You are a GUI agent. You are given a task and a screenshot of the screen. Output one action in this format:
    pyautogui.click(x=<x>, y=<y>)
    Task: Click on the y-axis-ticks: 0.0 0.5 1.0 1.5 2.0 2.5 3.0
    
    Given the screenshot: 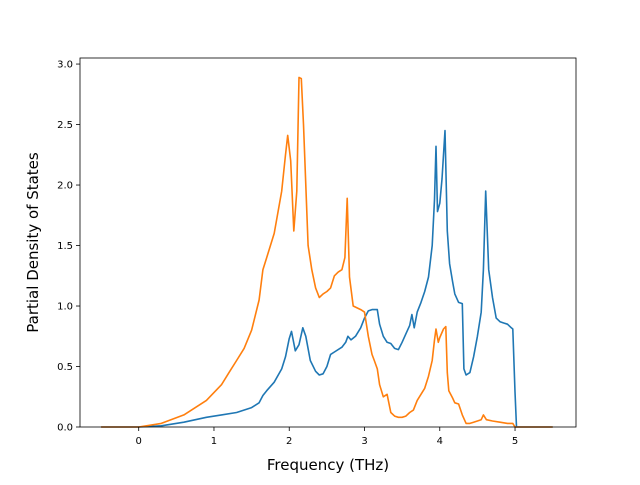 What is the action you would take?
    pyautogui.click(x=68, y=247)
    